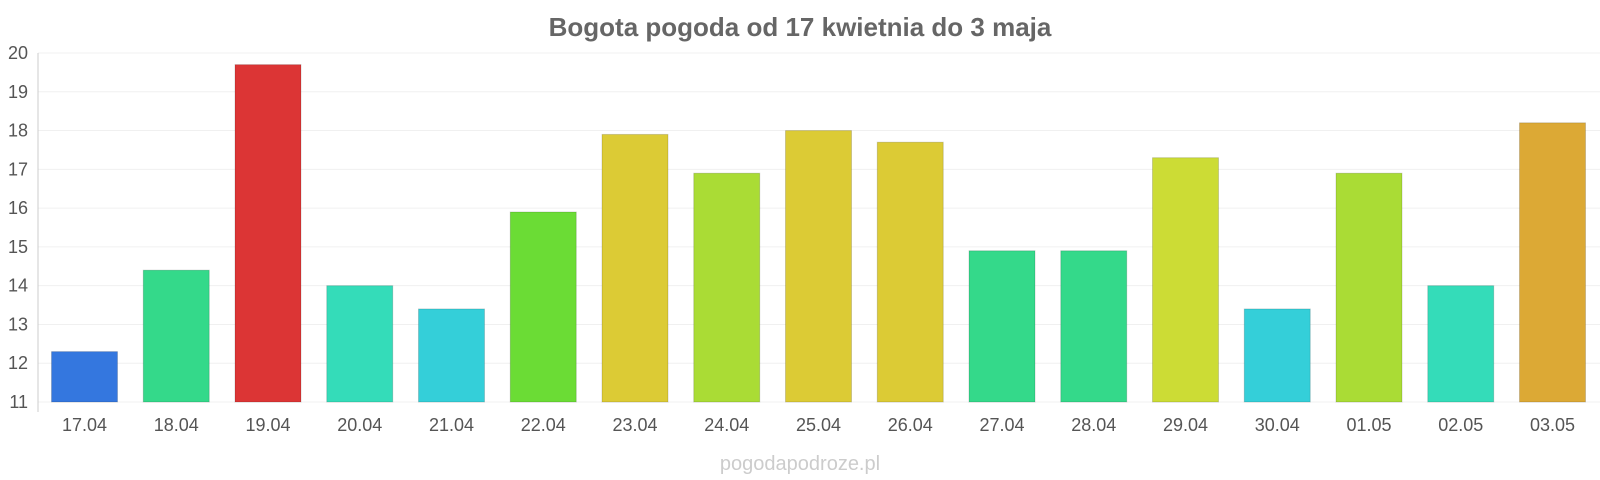  I want to click on y-tick-label: 12, so click(18, 363).